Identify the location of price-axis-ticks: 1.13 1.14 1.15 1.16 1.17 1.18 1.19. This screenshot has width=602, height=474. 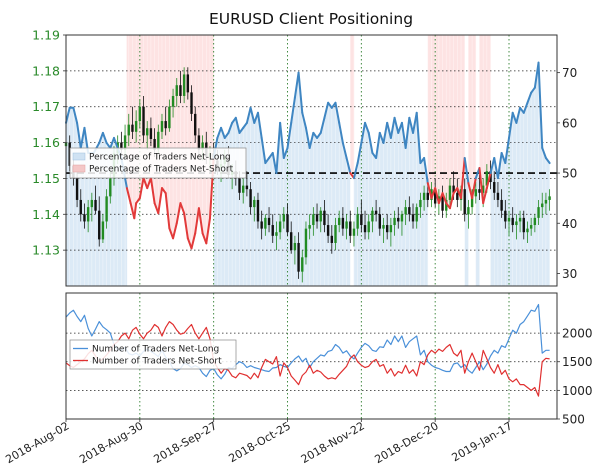
(49, 143).